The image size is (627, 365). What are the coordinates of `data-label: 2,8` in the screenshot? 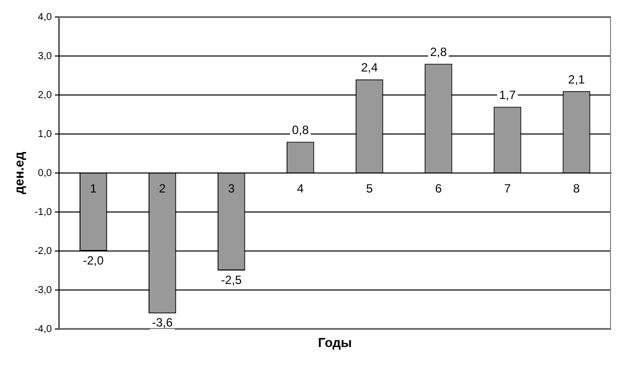 It's located at (439, 52).